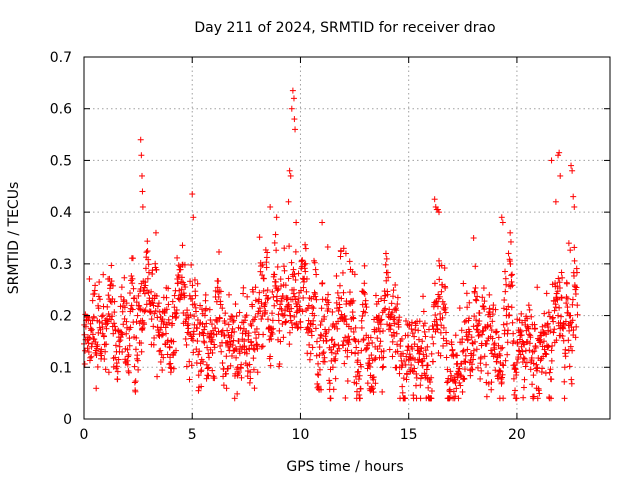 This screenshot has height=480, width=640. What do you see at coordinates (84, 435) in the screenshot?
I see `x-tick-label: 0` at bounding box center [84, 435].